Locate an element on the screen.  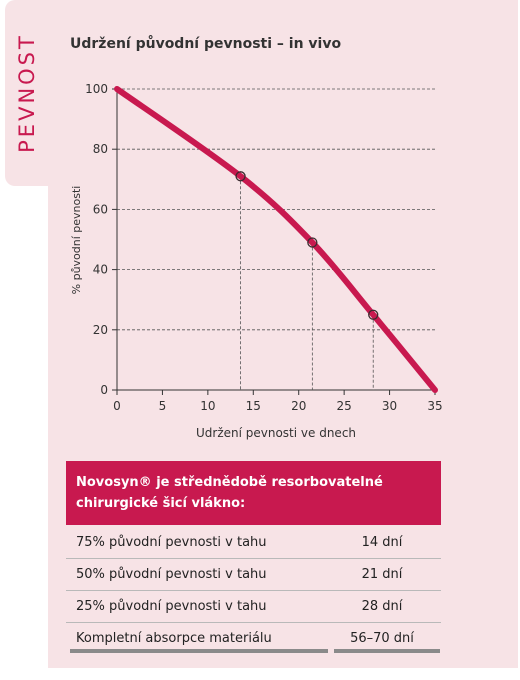
chart-title: Udržení původní pevnosti – in vivo is located at coordinates (206, 44).